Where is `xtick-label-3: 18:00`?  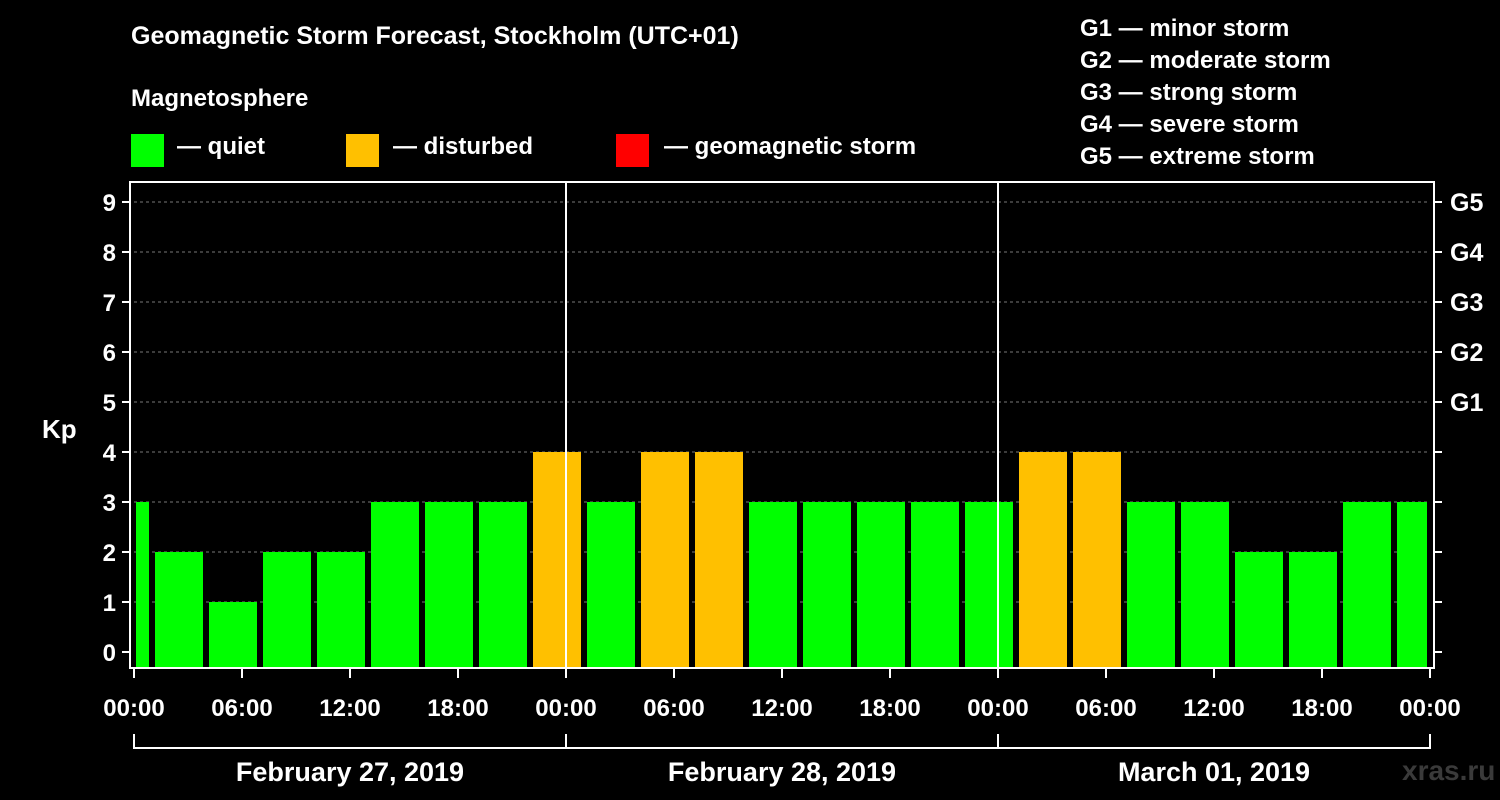
xtick-label-3: 18:00 is located at coordinates (457, 708).